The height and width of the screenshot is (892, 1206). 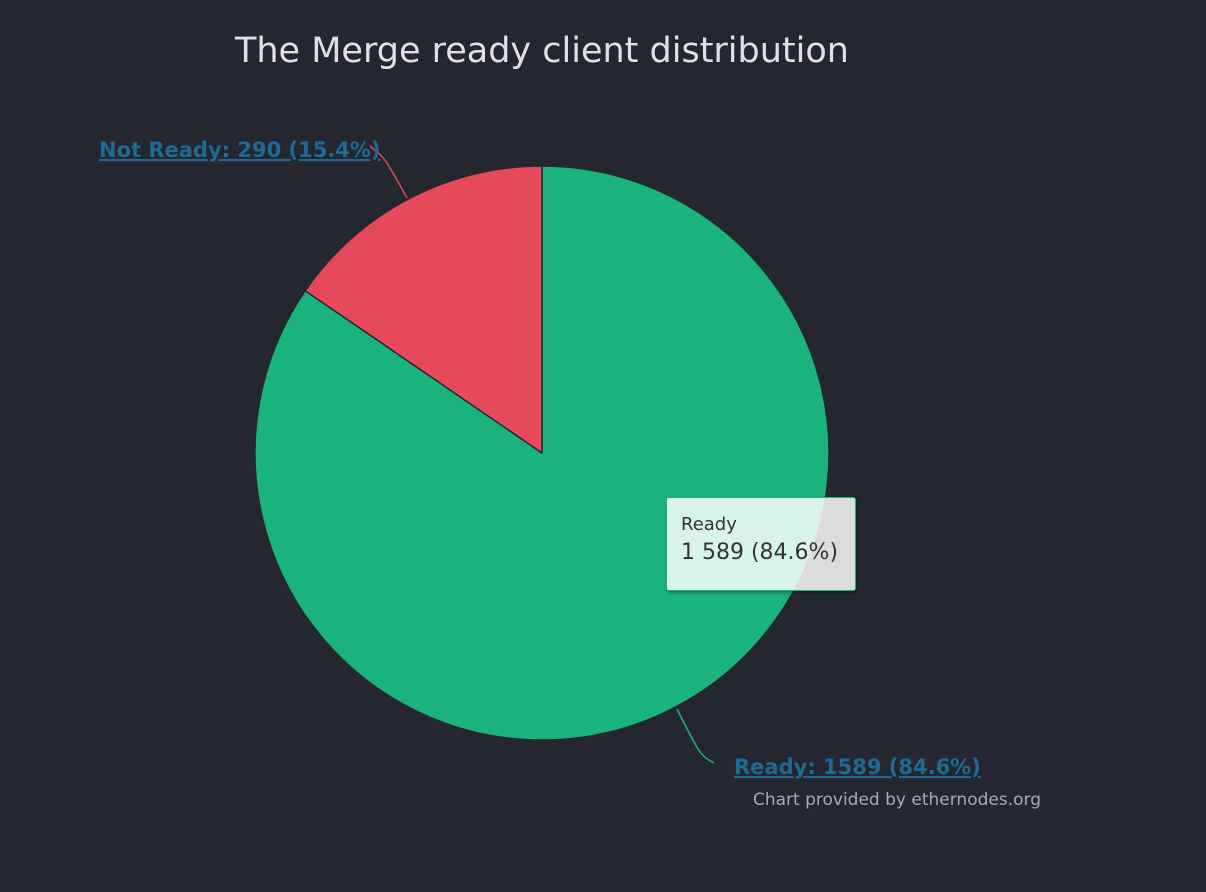 I want to click on credits-link: Chart provided by ethernodes.org, so click(x=897, y=800).